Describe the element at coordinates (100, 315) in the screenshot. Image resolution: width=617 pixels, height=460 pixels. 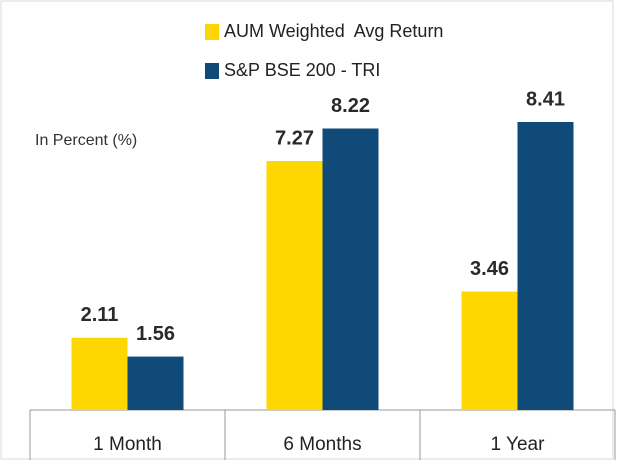
I see `data-label: 2.11` at that location.